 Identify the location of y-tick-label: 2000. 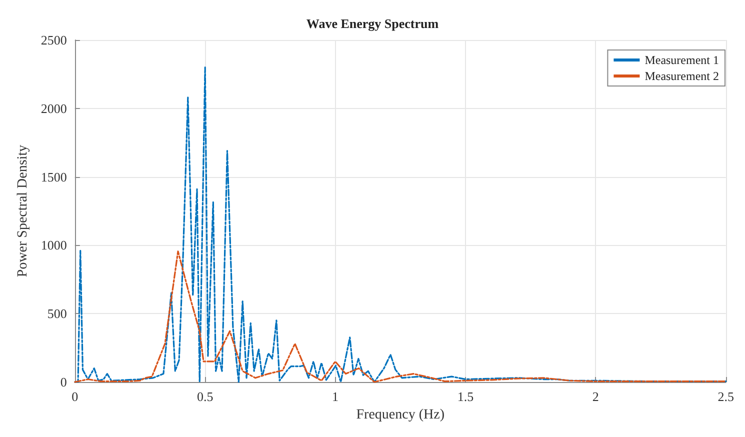
(53, 108).